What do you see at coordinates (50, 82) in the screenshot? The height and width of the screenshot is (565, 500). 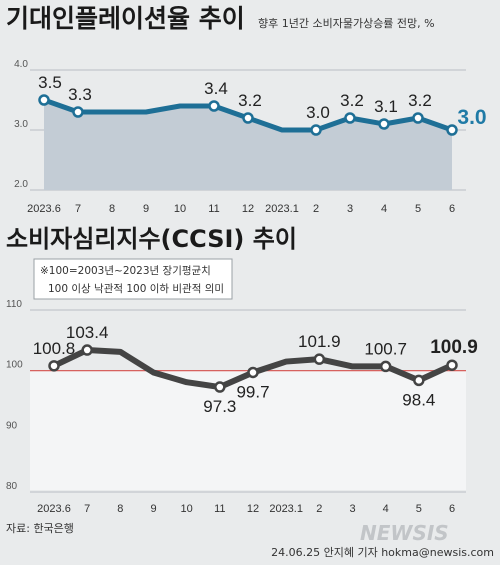 I see `chart1-data-label: 3.5` at bounding box center [50, 82].